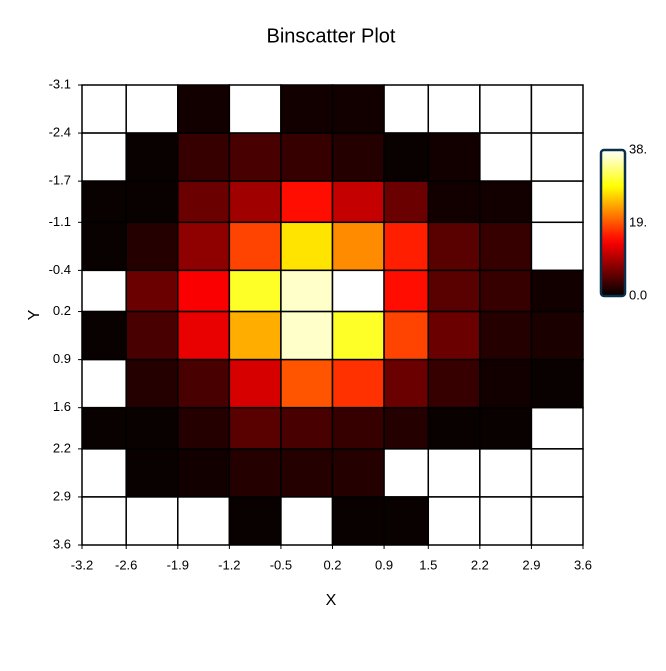 The image size is (666, 671). I want to click on x-tick-label: 2.2, so click(480, 564).